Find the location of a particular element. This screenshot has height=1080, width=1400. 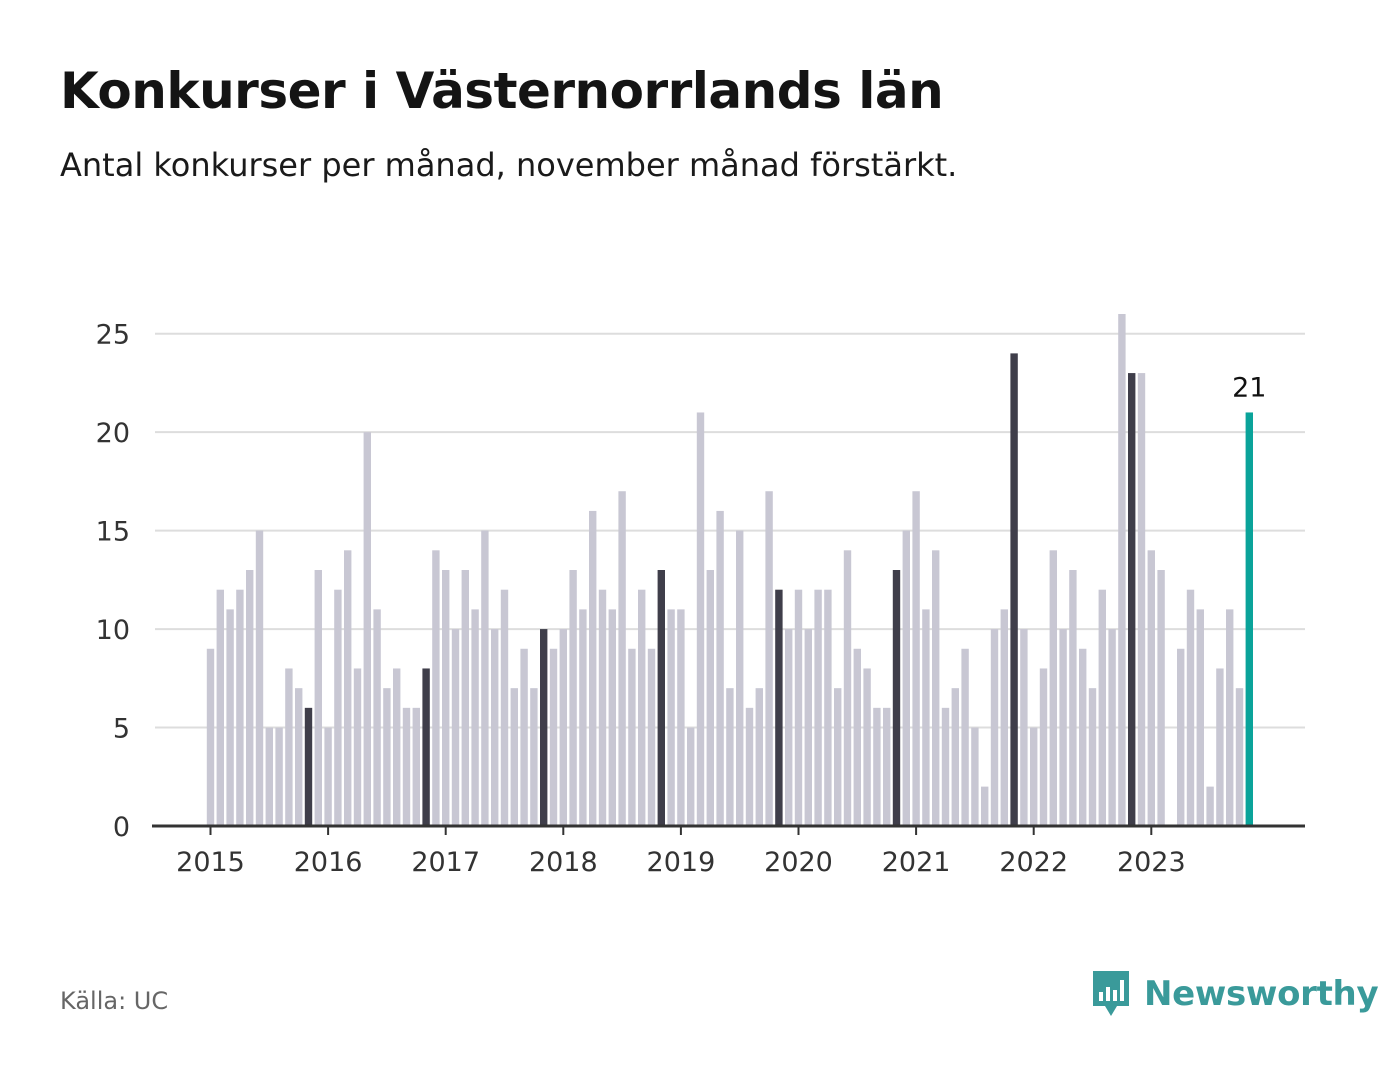

brand-name: Newsworthy is located at coordinates (1261, 994).